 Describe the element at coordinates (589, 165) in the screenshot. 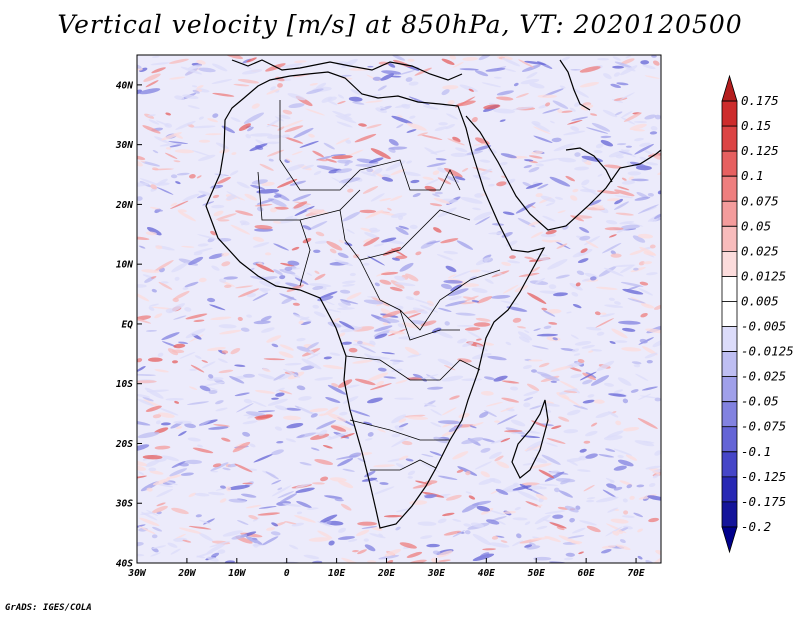

I see `persian-gulf-coastline` at that location.